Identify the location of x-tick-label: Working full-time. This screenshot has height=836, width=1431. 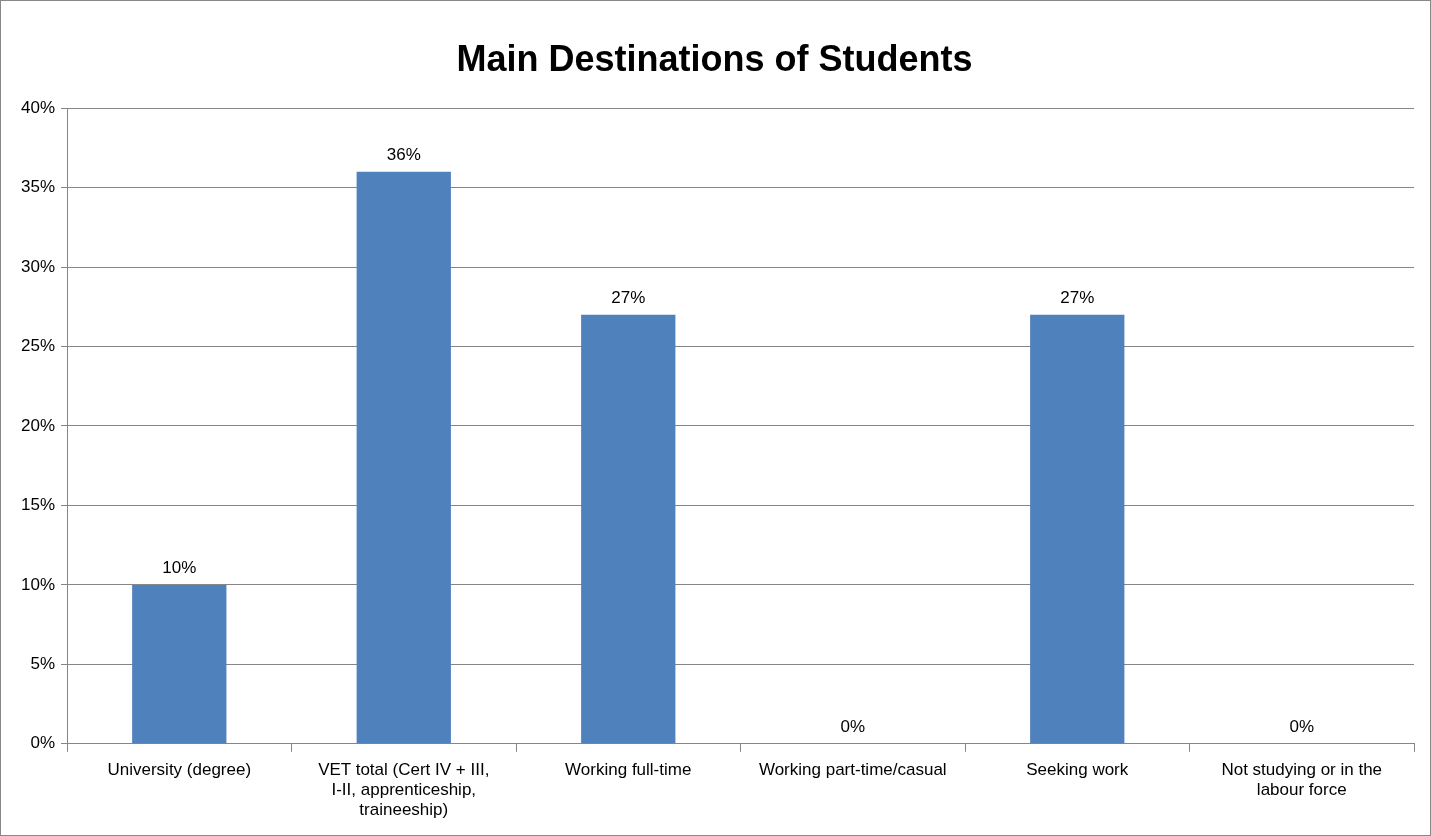
(628, 769).